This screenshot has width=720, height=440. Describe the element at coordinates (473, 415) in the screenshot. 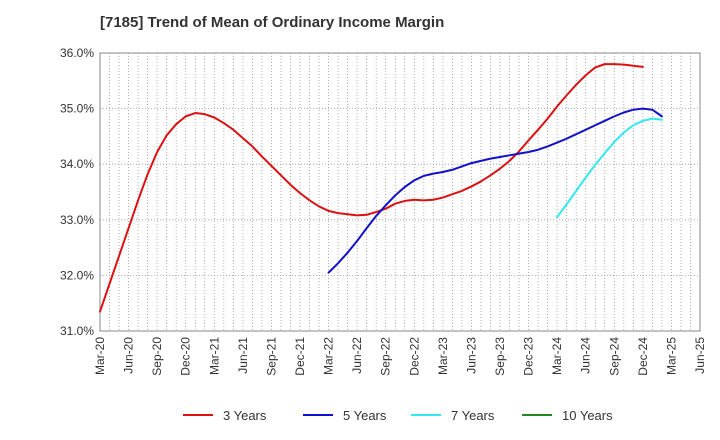

I see `legend-label: 7 Years` at that location.